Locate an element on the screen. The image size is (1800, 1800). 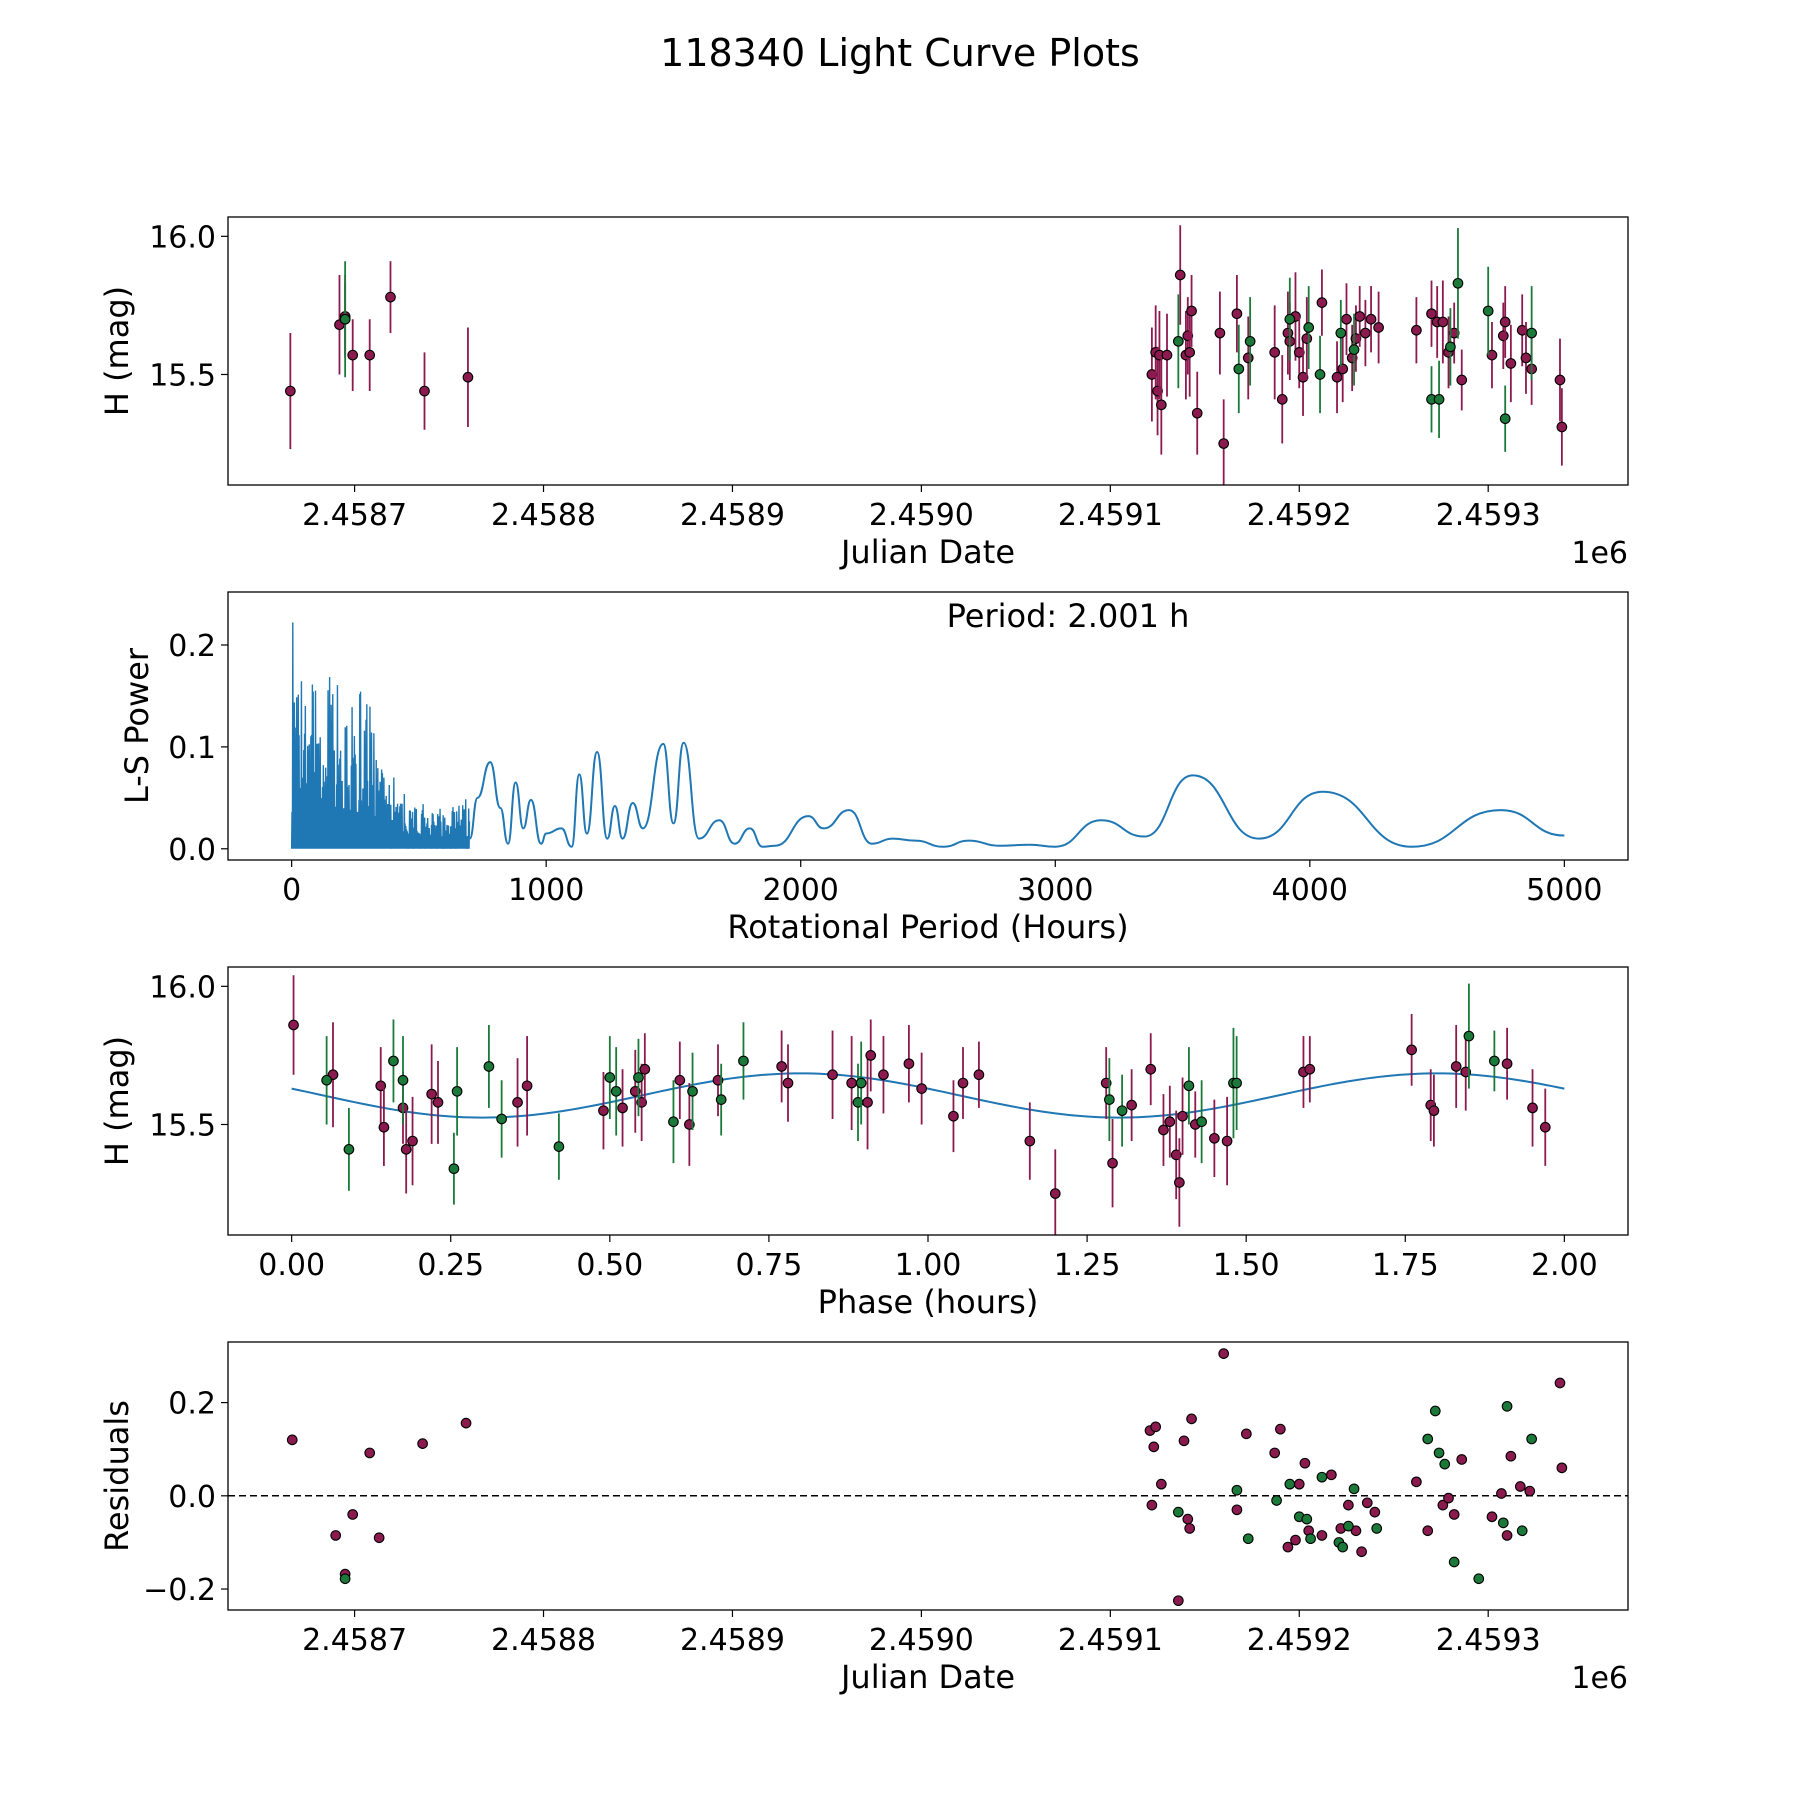
x-tick-label: 2.4588 is located at coordinates (543, 1640).